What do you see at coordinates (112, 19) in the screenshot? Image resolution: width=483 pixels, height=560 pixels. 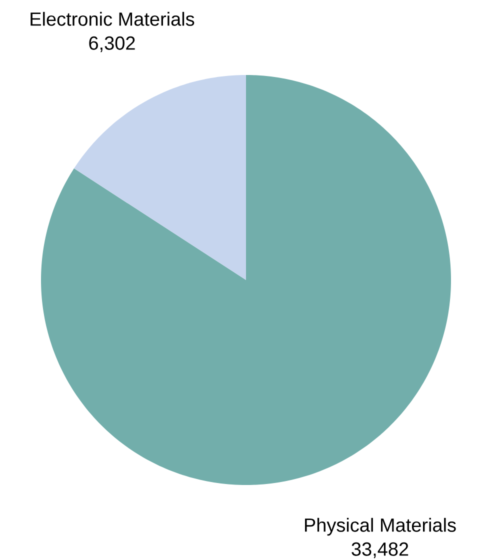 I see `slice-label: Electronic Materials` at bounding box center [112, 19].